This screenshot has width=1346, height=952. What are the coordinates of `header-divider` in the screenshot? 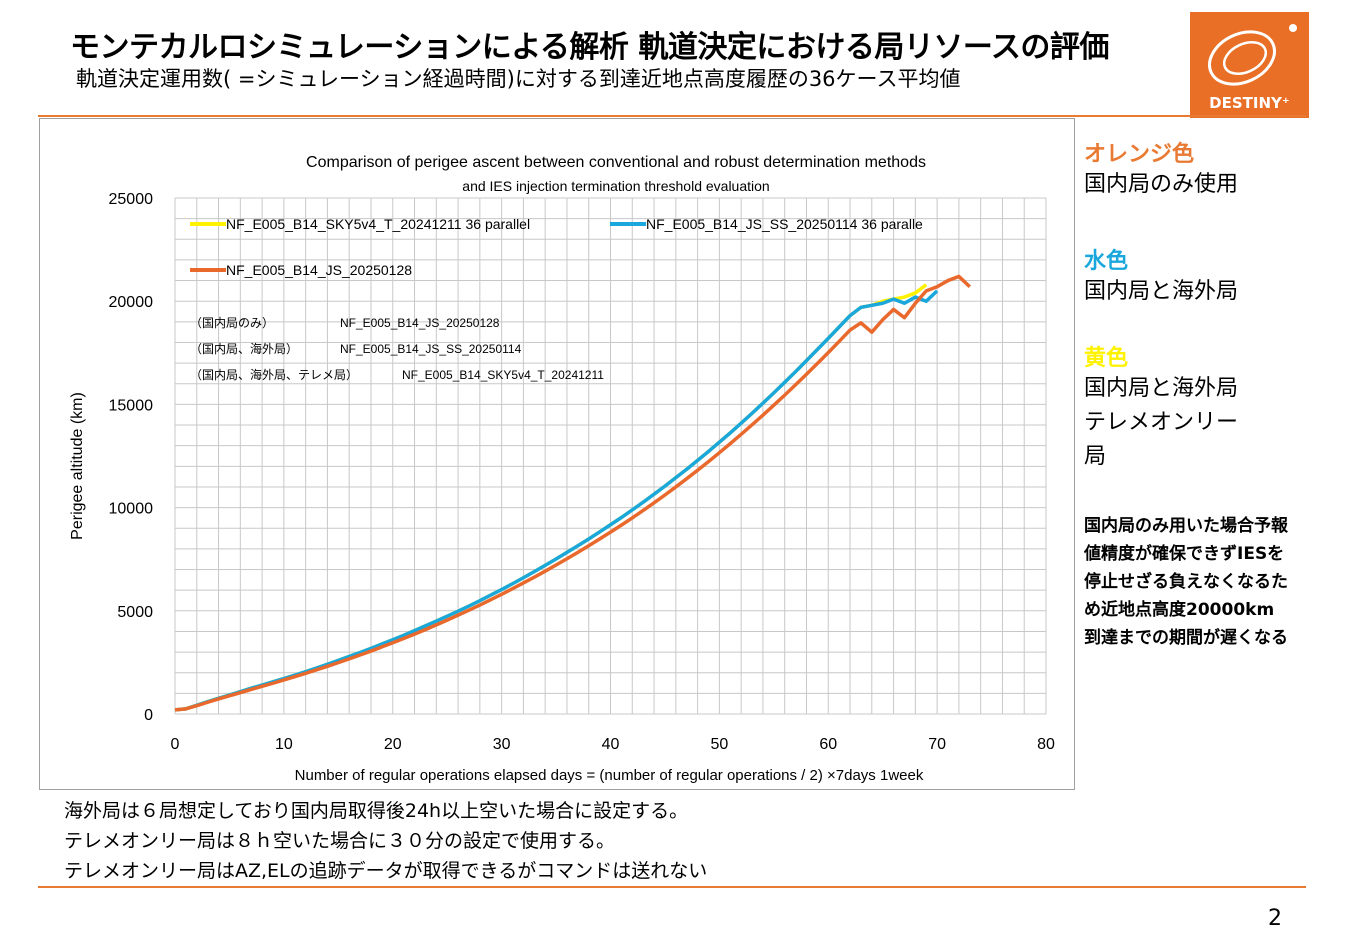 It's located at (672, 116).